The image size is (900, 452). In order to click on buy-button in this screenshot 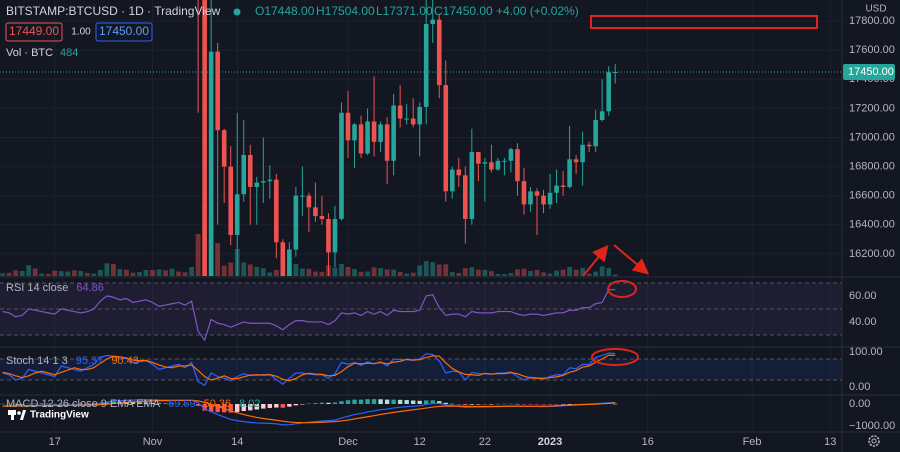, I will do `click(124, 32)`.